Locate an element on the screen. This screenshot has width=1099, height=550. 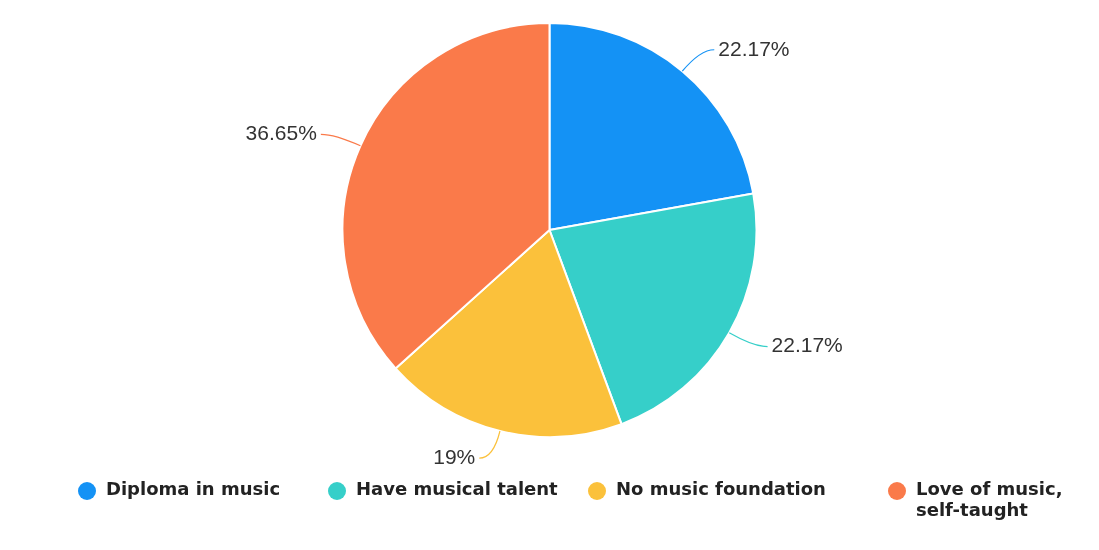
legend-label: Love of music, self-taught is located at coordinates (990, 499).